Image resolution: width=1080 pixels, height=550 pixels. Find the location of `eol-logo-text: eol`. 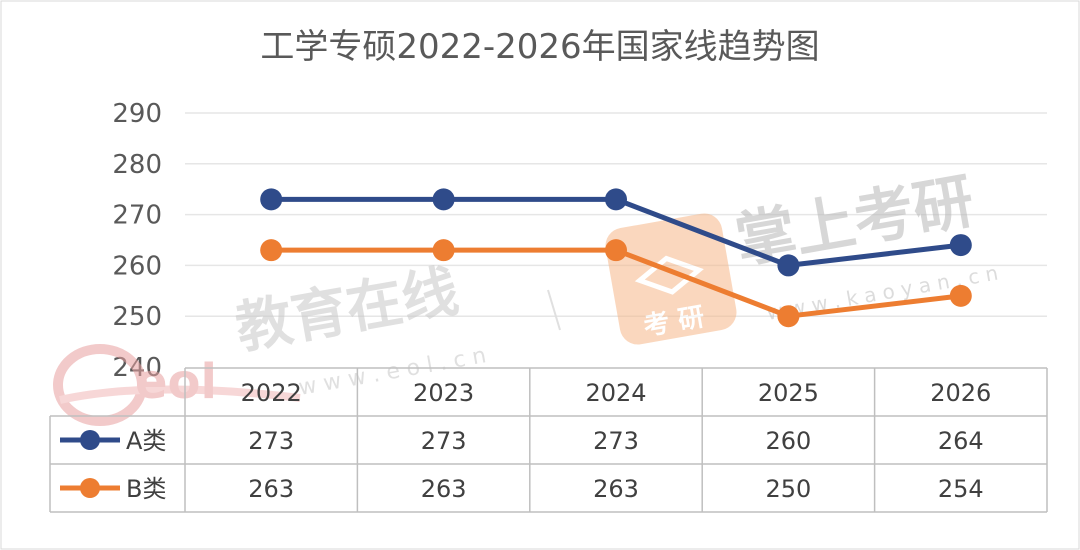

eol-logo-text: eol is located at coordinates (176, 382).